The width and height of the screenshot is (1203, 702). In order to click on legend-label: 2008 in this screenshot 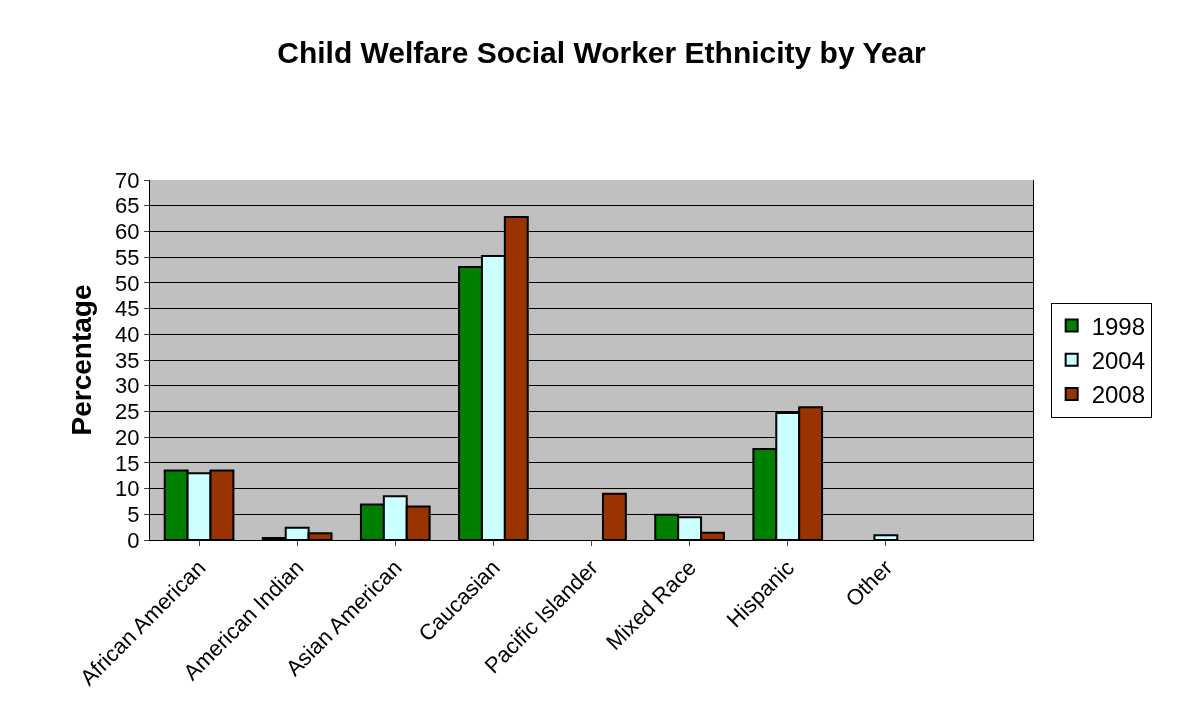, I will do `click(1118, 395)`.